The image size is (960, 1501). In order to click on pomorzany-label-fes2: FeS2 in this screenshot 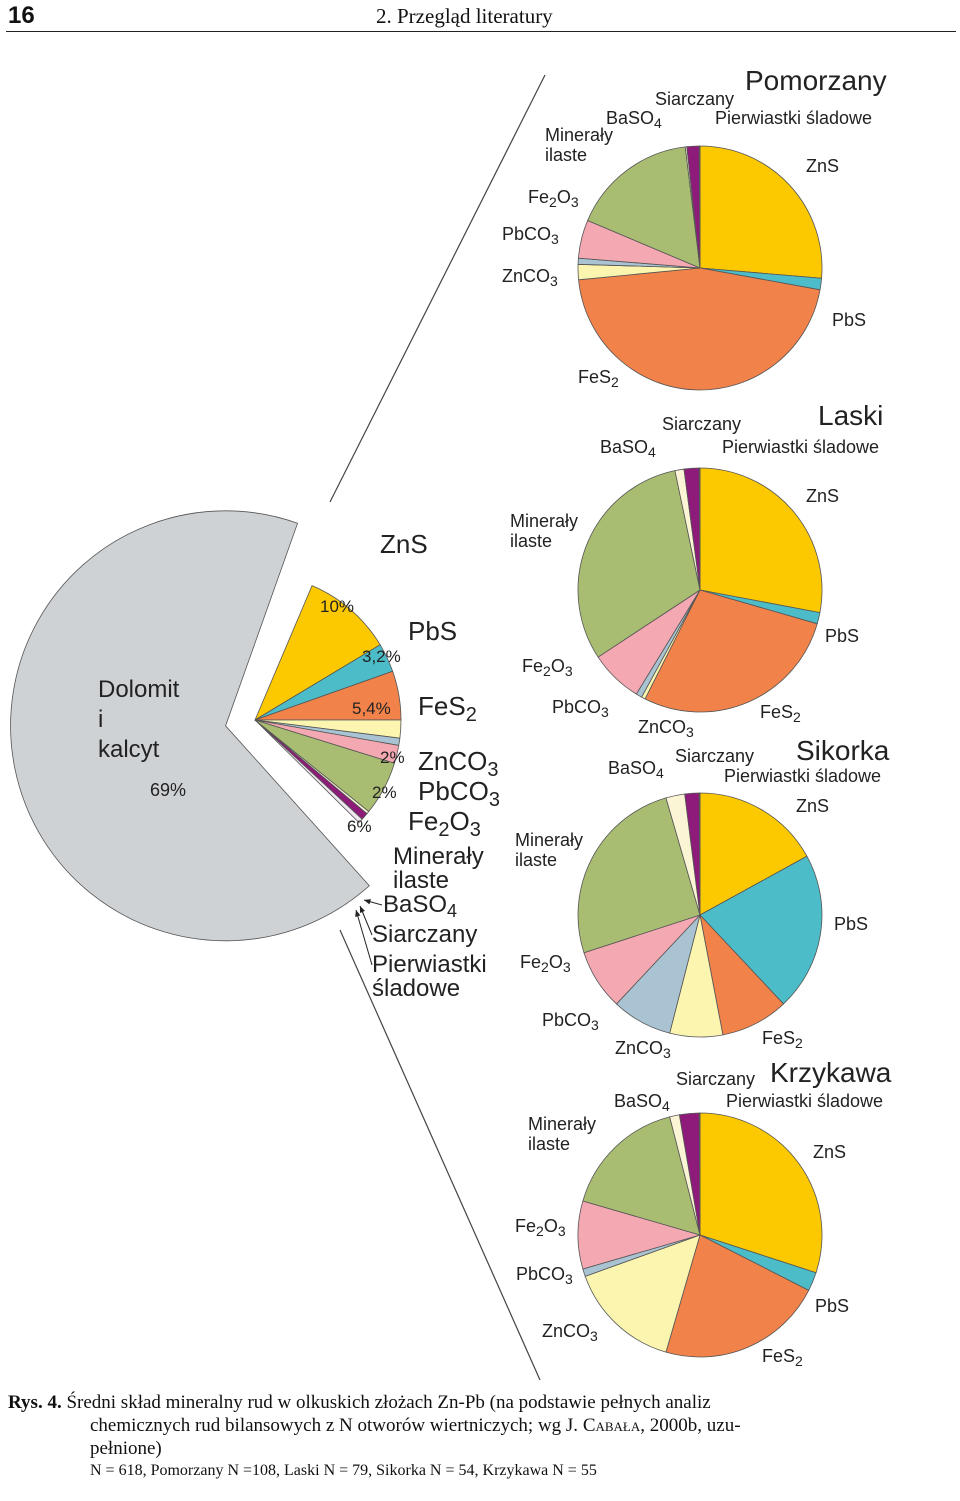, I will do `click(598, 378)`.